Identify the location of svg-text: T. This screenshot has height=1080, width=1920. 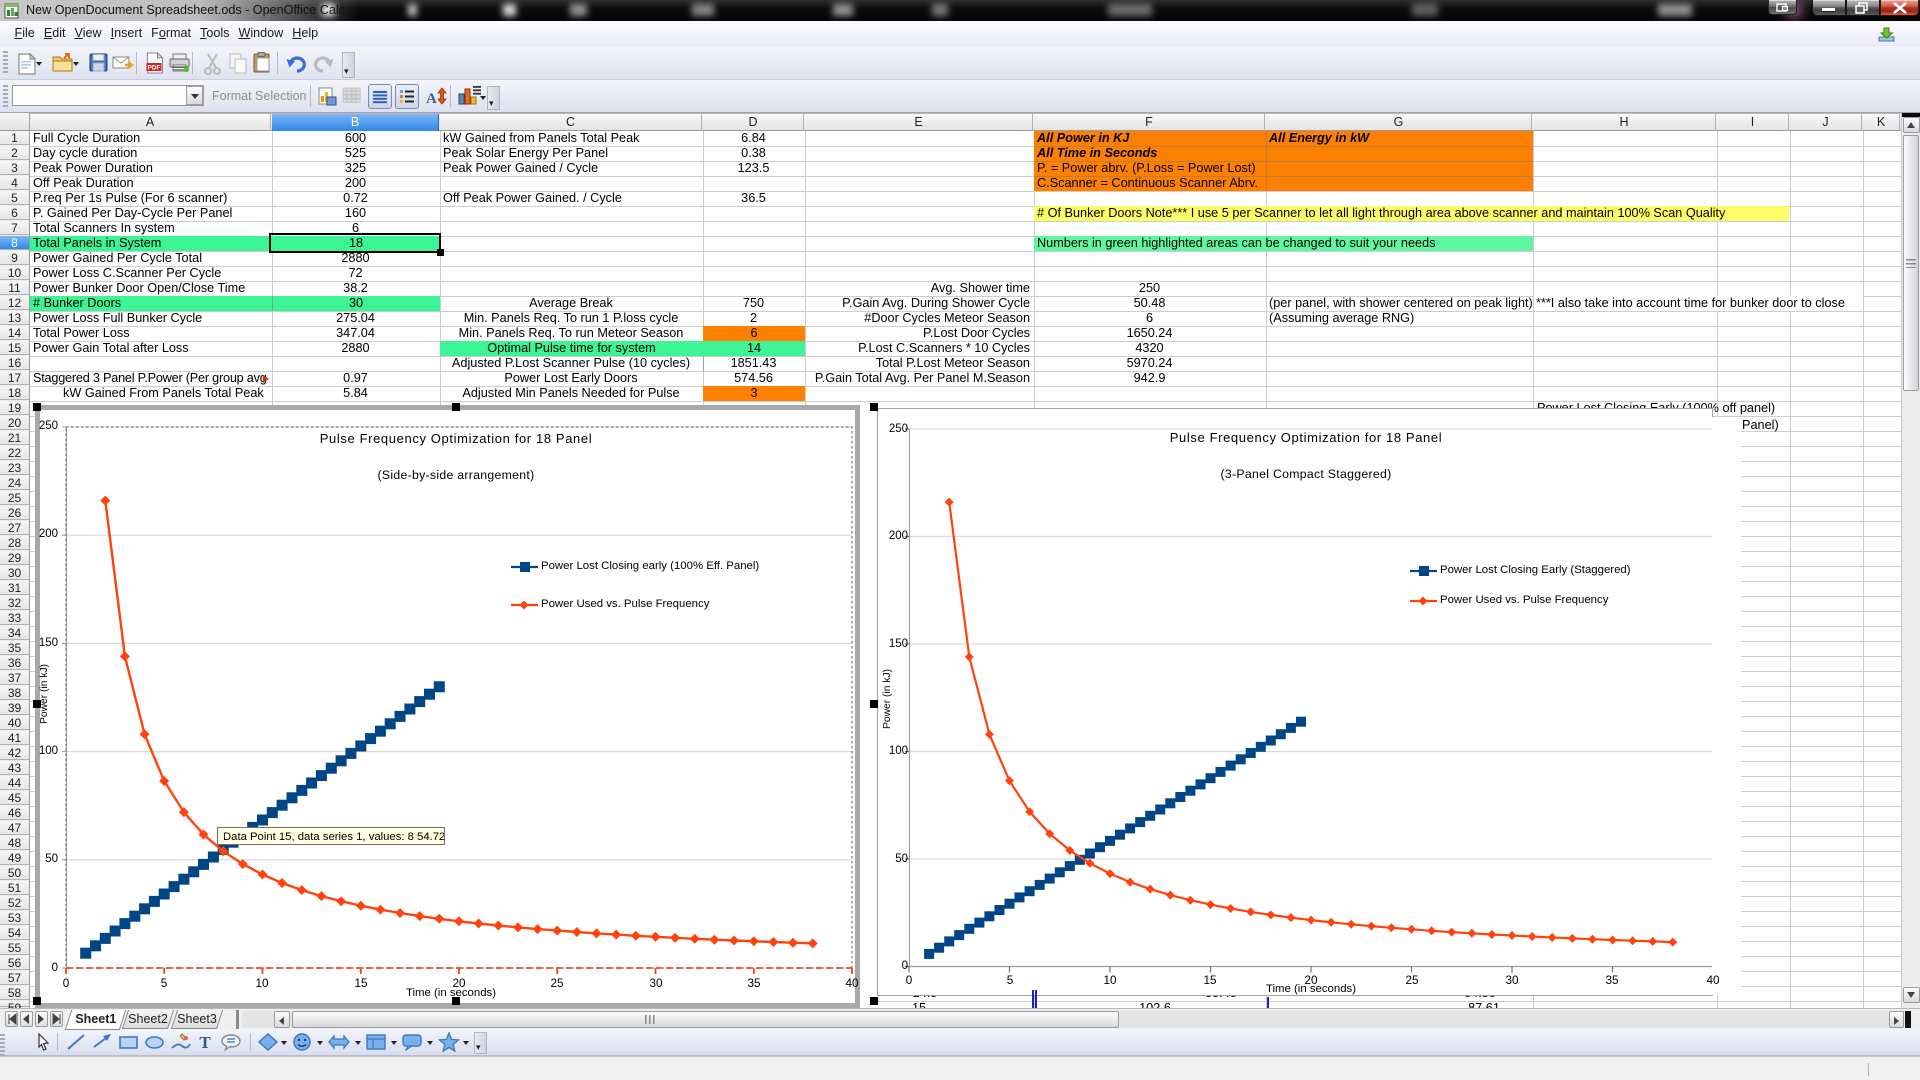
(205, 1042).